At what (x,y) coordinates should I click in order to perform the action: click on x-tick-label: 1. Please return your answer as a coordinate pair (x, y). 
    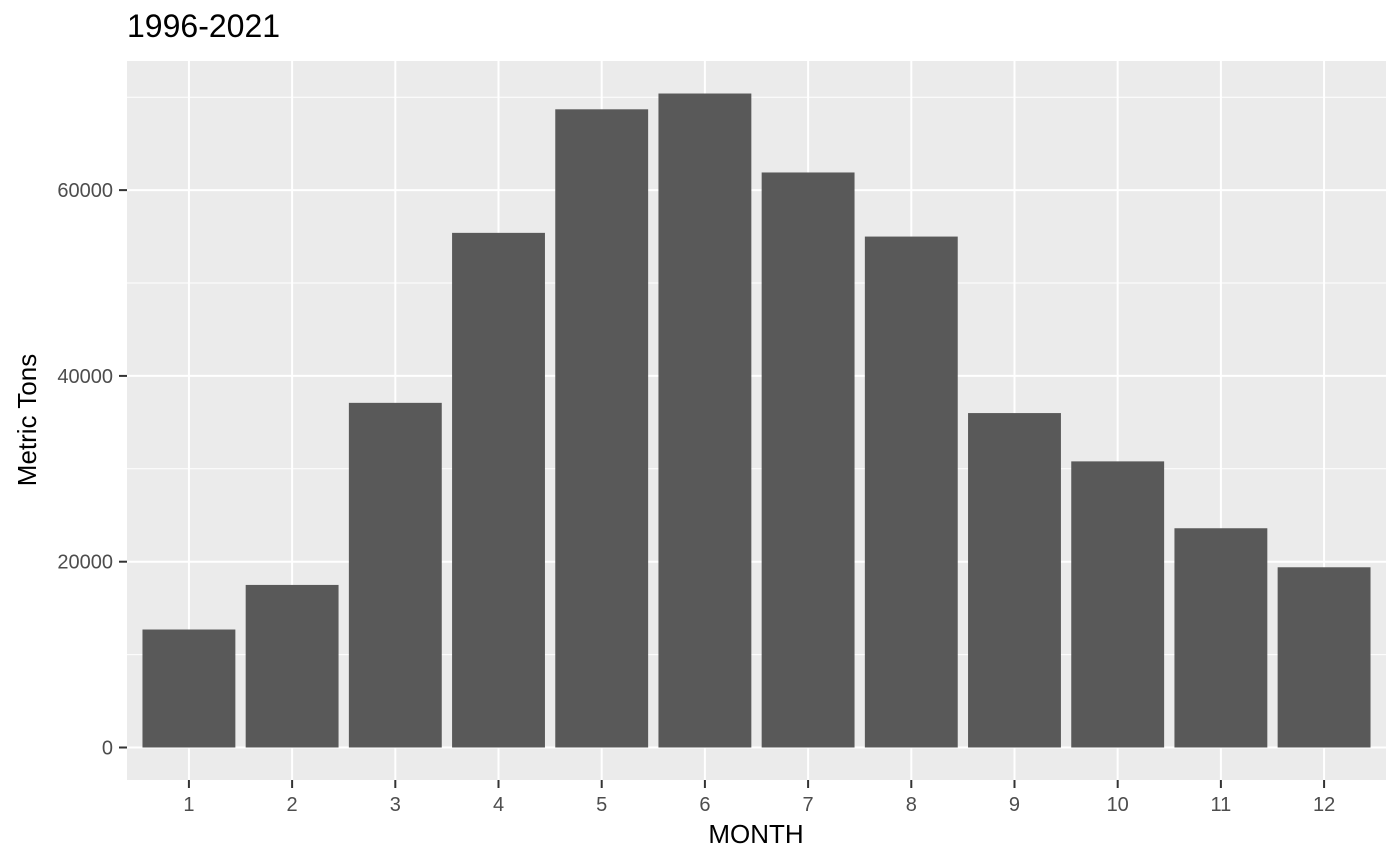
    Looking at the image, I should click on (188, 805).